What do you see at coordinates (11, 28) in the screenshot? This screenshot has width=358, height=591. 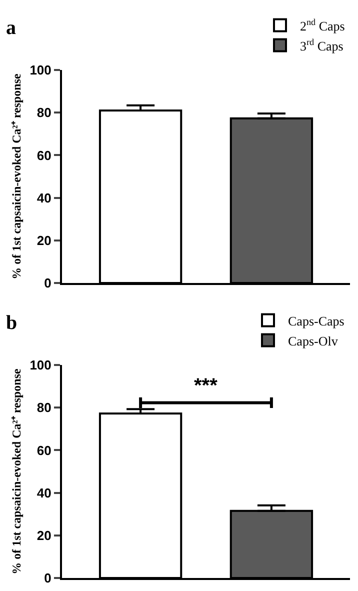 I see `chart-title: a` at bounding box center [11, 28].